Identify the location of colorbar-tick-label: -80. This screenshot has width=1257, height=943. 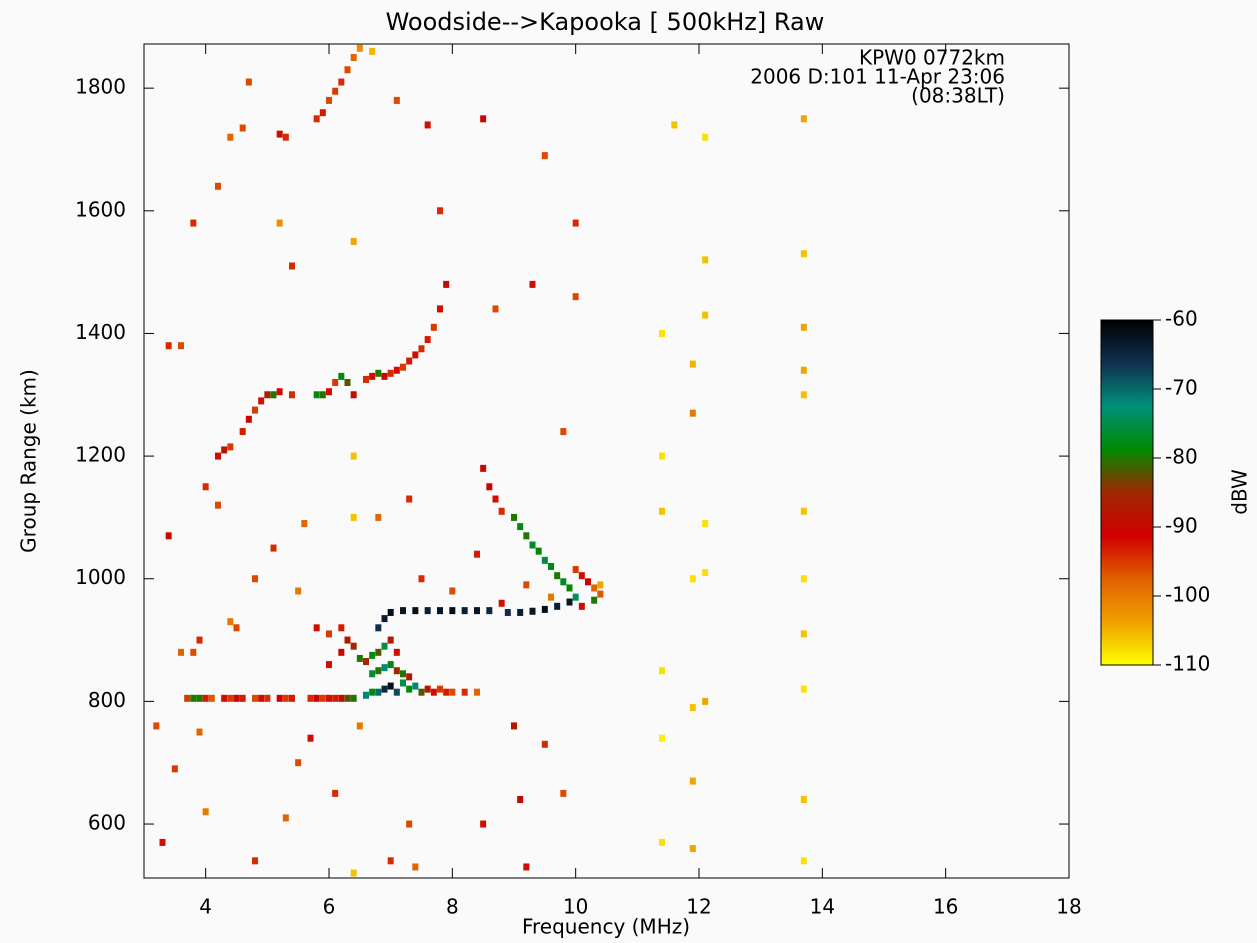
(1181, 457).